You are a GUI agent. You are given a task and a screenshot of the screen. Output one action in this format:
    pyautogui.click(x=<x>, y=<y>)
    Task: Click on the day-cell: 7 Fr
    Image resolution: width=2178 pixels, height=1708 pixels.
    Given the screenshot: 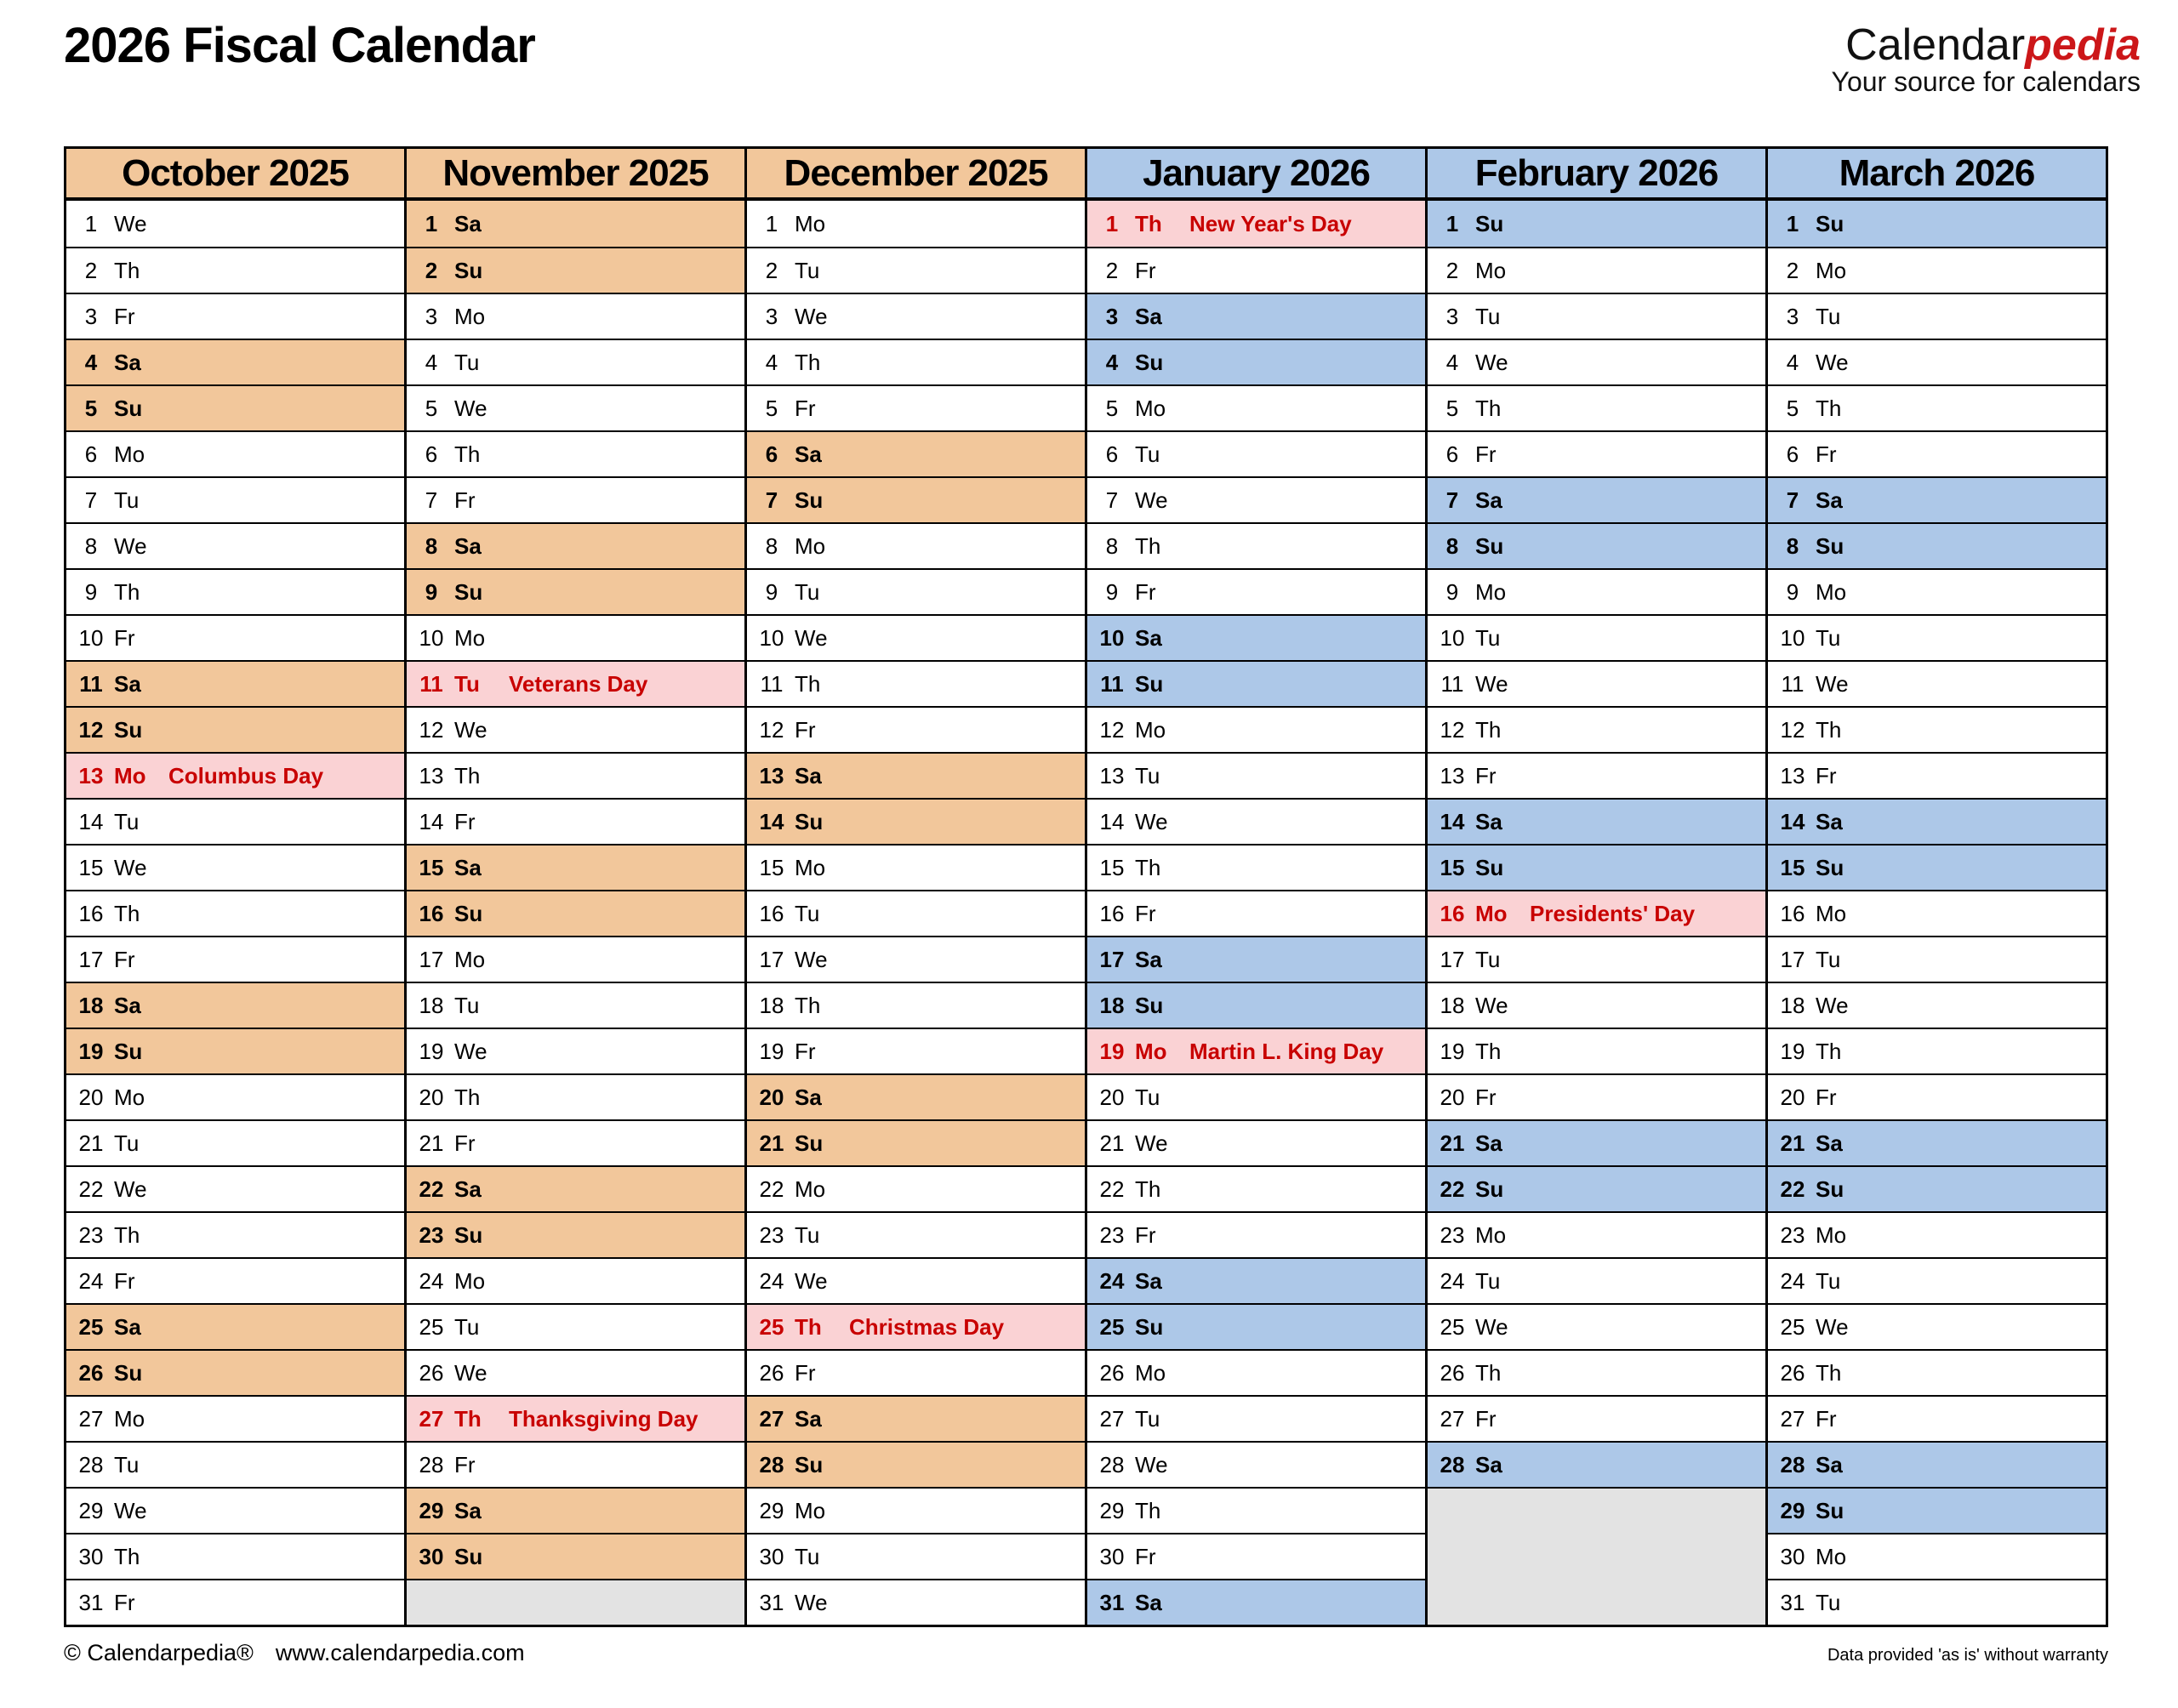 What is the action you would take?
    pyautogui.click(x=575, y=499)
    